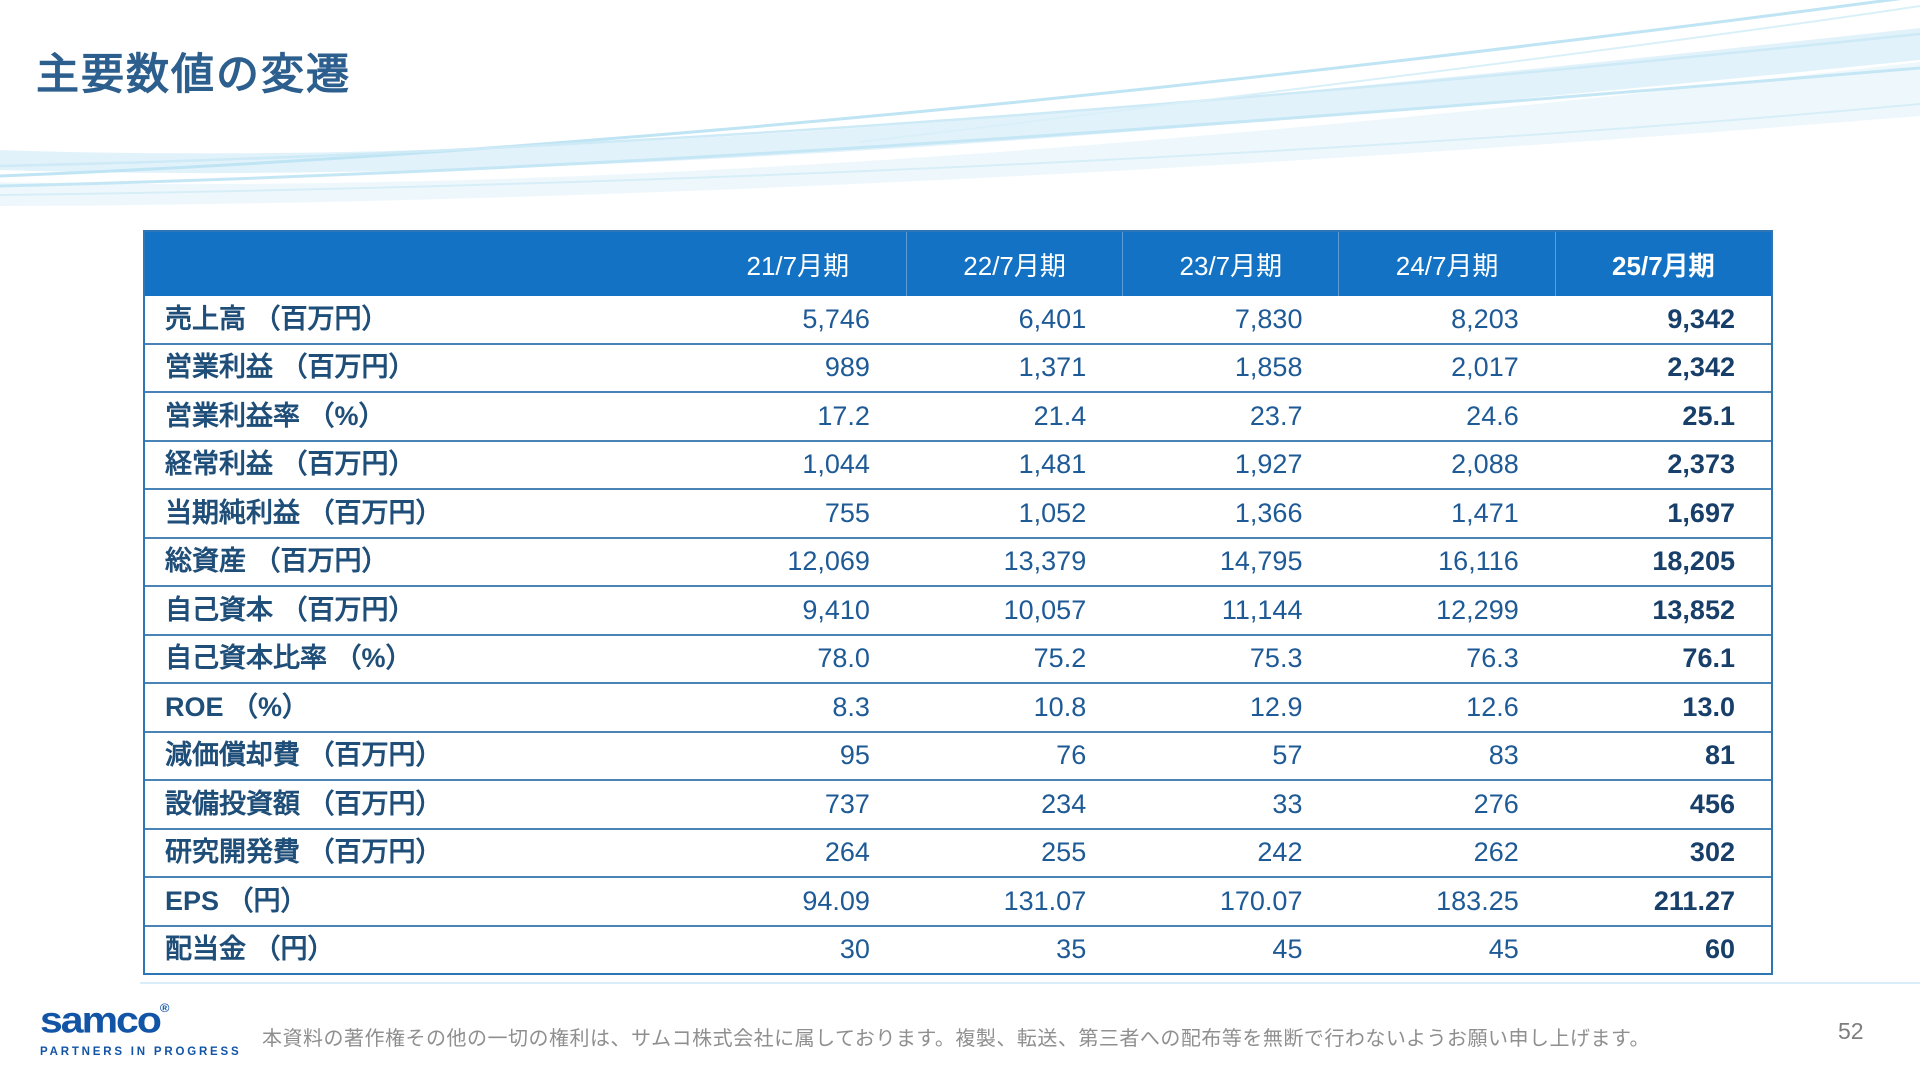  What do you see at coordinates (1503, 755) in the screenshot?
I see `value-cell: 83` at bounding box center [1503, 755].